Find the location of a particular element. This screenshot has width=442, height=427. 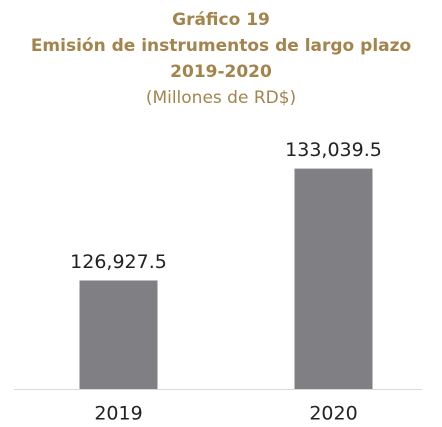

x-tick-label: 2019 is located at coordinates (118, 414).